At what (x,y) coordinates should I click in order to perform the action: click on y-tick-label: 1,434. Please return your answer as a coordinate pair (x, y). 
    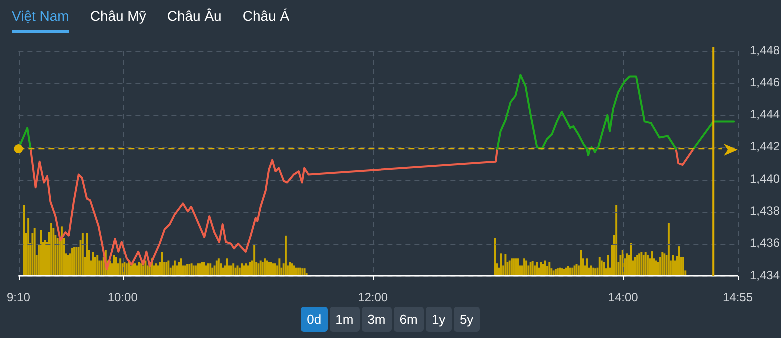
    Looking at the image, I should click on (765, 275).